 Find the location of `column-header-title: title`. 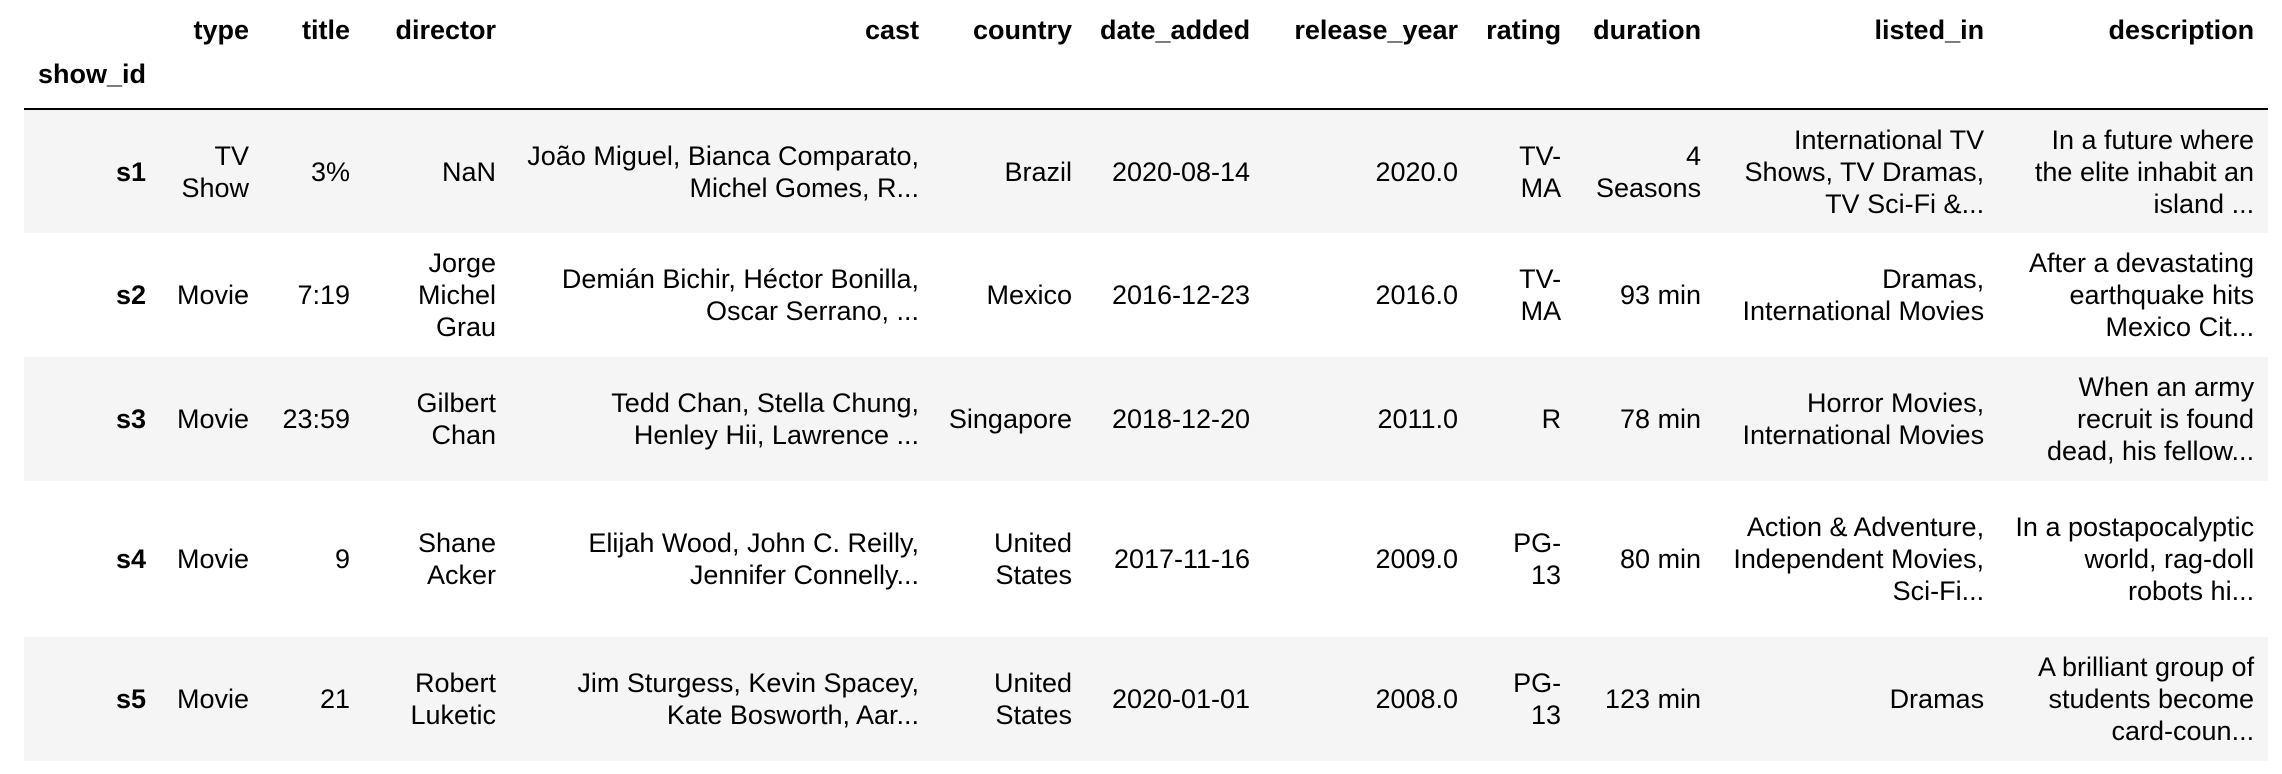

column-header-title: title is located at coordinates (326, 30).